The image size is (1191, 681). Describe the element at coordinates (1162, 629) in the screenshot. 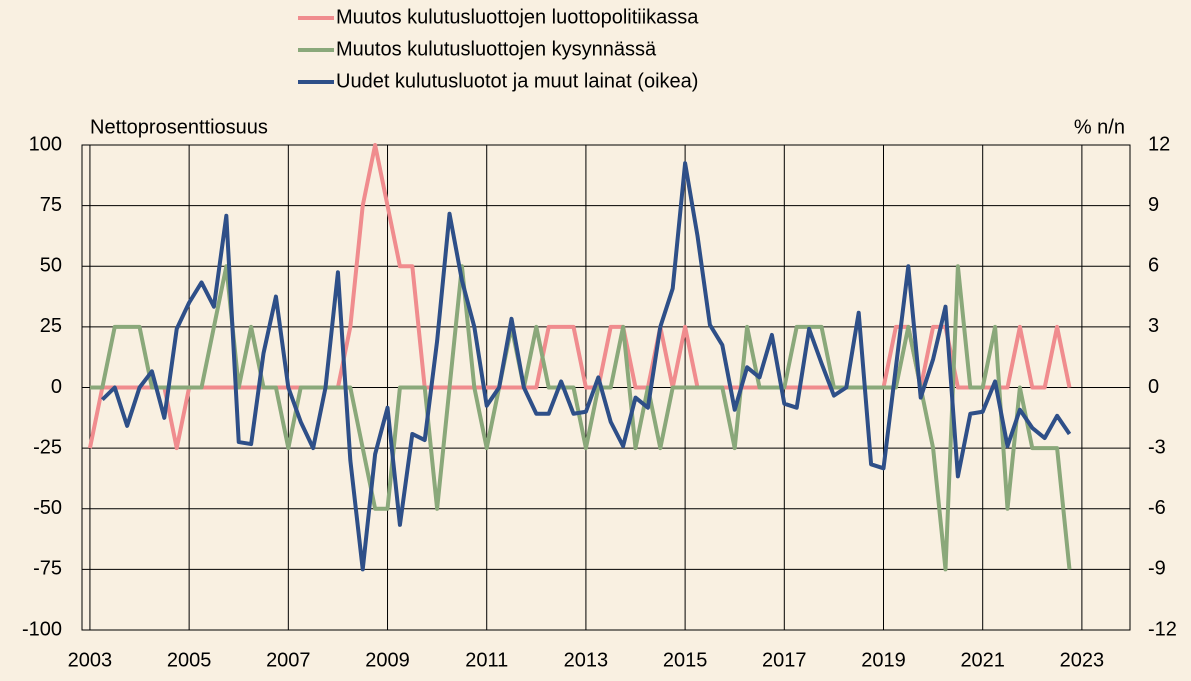

I see `y2-tick-label: -12` at that location.